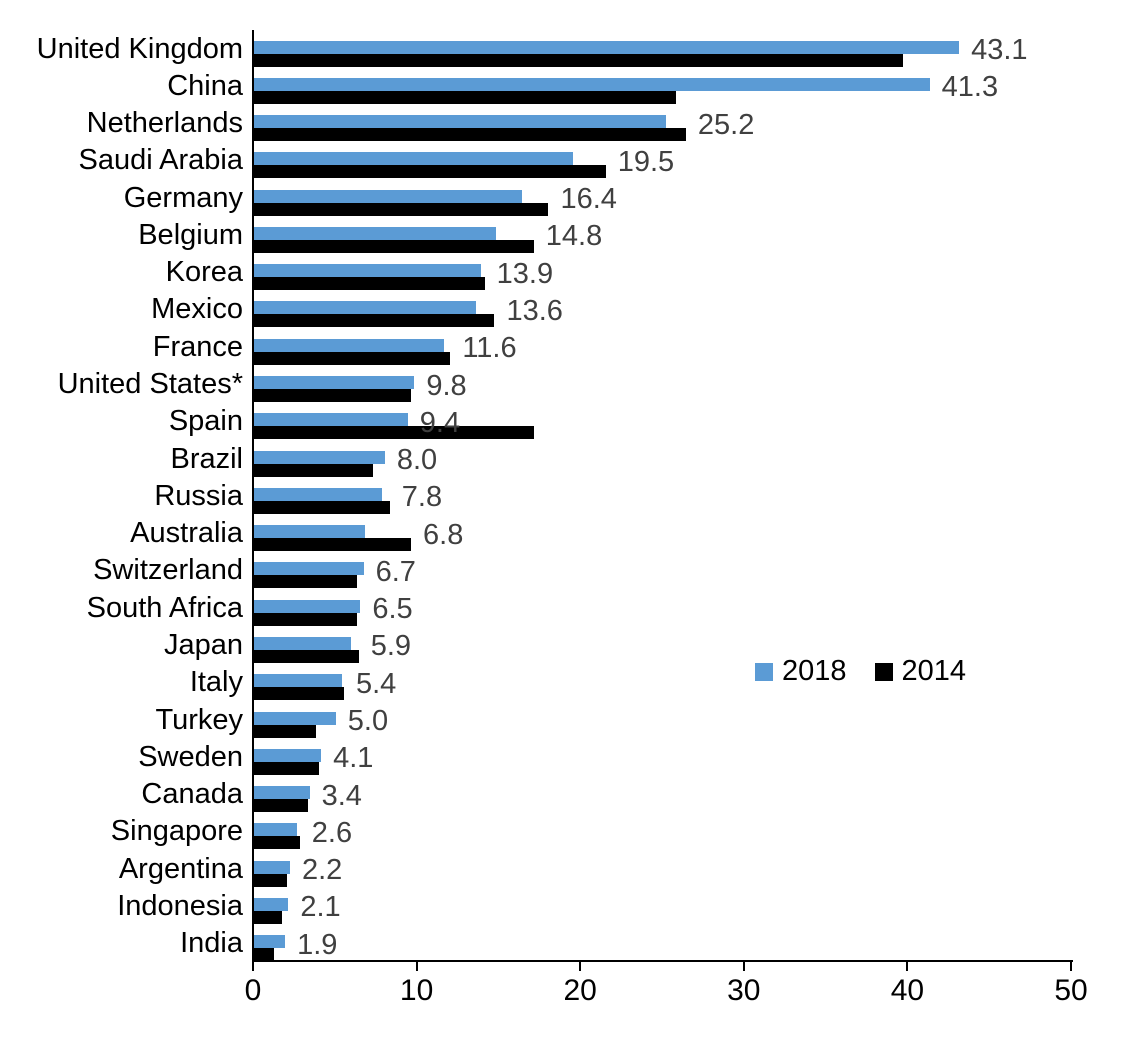 The height and width of the screenshot is (1041, 1123). I want to click on x-tick-label: 0, so click(253, 990).